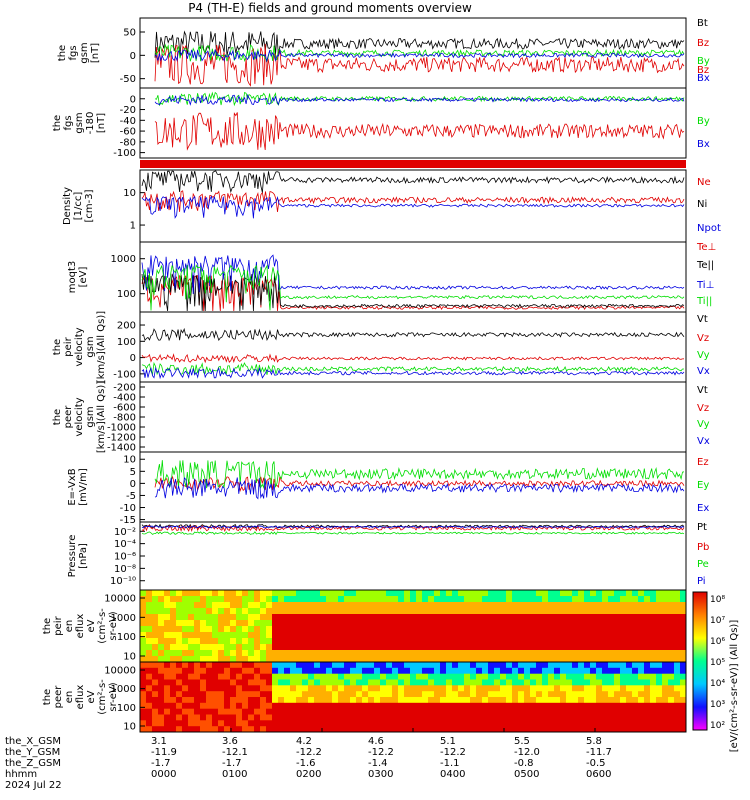 This screenshot has width=750, height=800. Describe the element at coordinates (121, 438) in the screenshot. I see `ytick-peer_vel-5: -1200` at that location.